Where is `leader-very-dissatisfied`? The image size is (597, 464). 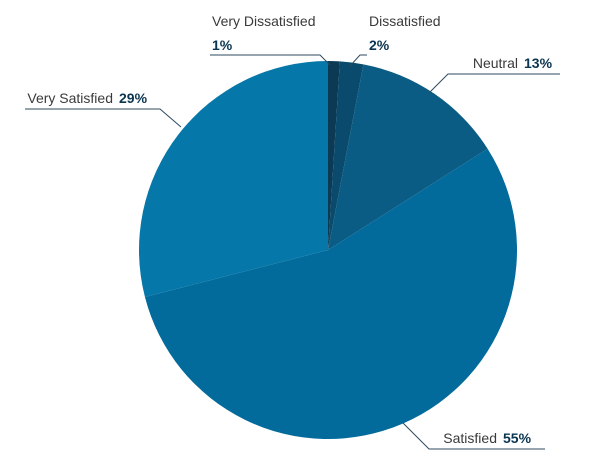 leader-very-dissatisfied is located at coordinates (270, 60).